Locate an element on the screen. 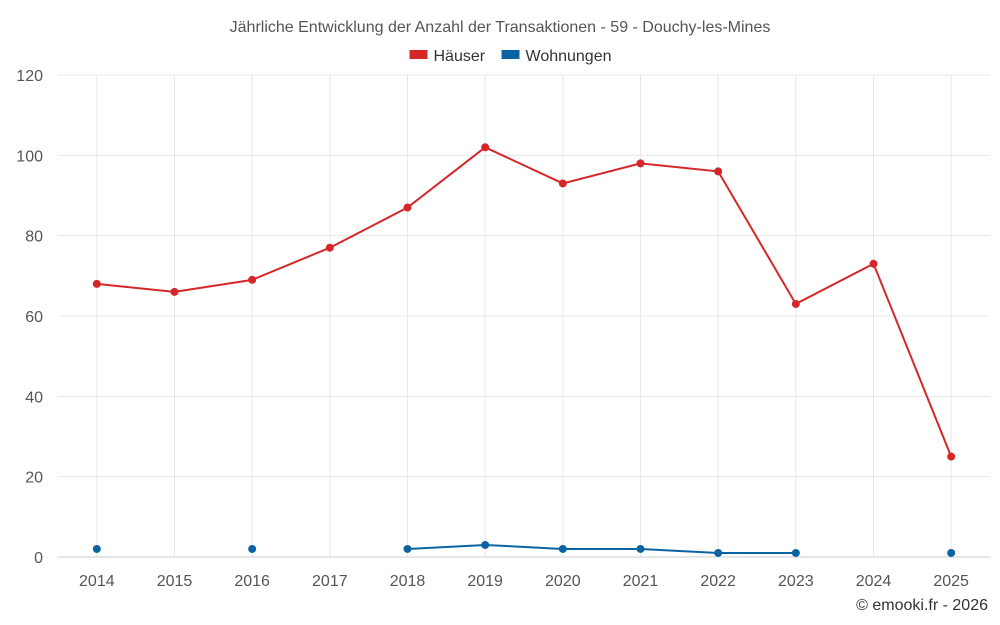  legend-item: Wohnungen is located at coordinates (556, 56).